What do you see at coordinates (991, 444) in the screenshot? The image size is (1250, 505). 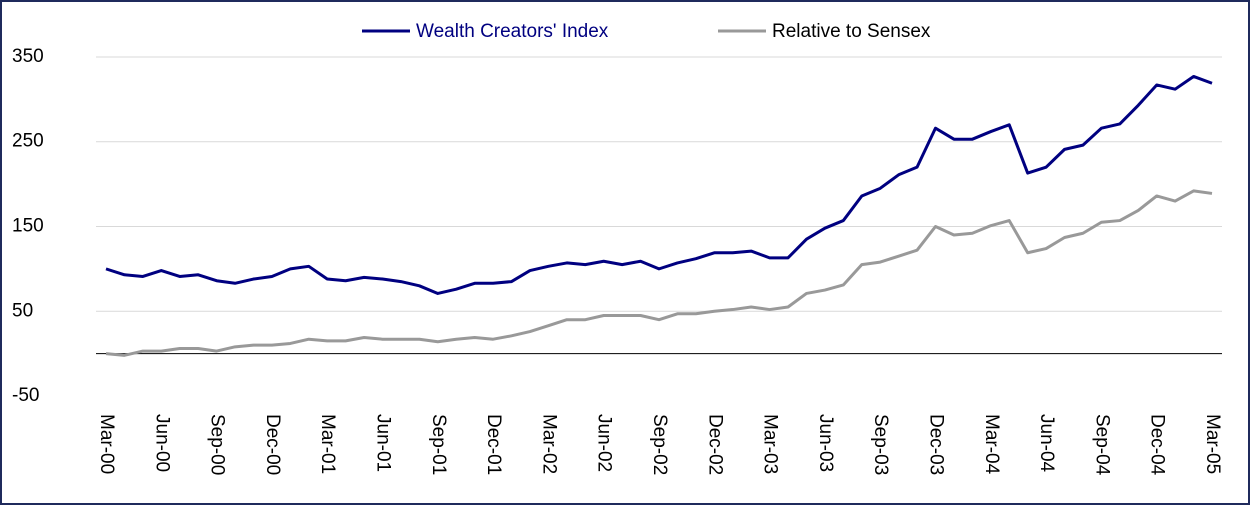 I see `x-tick-label: Mar-04` at bounding box center [991, 444].